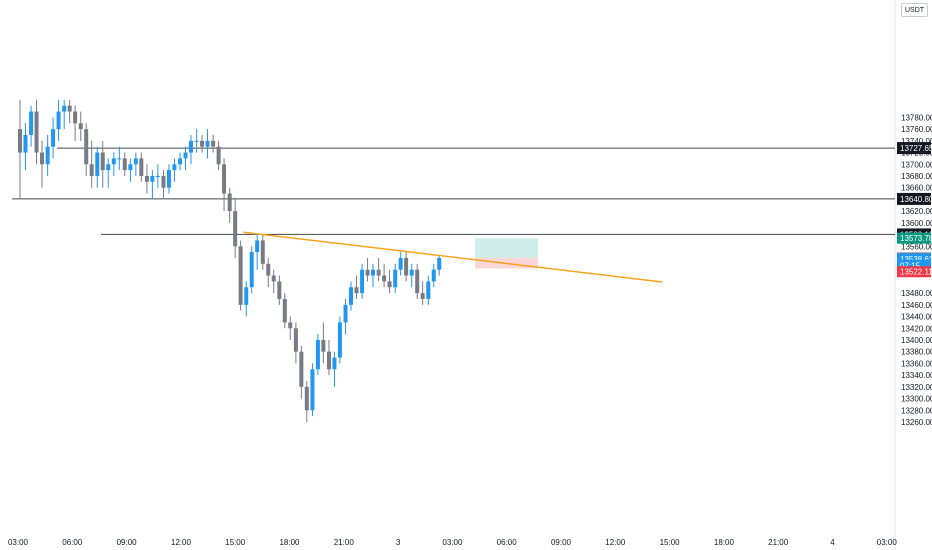  I want to click on x-tick-label: 18:00, so click(724, 542).